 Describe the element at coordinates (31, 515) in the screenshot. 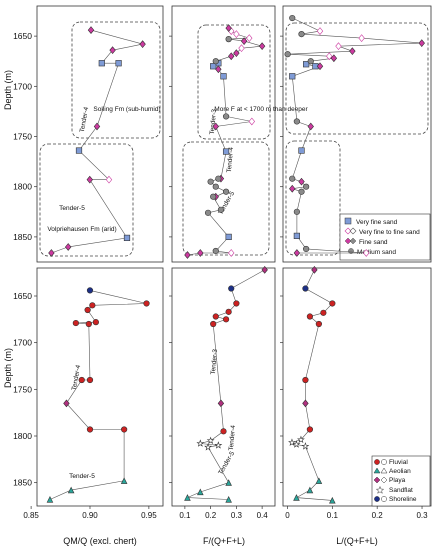

I see `x-tick-label: 0.85` at that location.